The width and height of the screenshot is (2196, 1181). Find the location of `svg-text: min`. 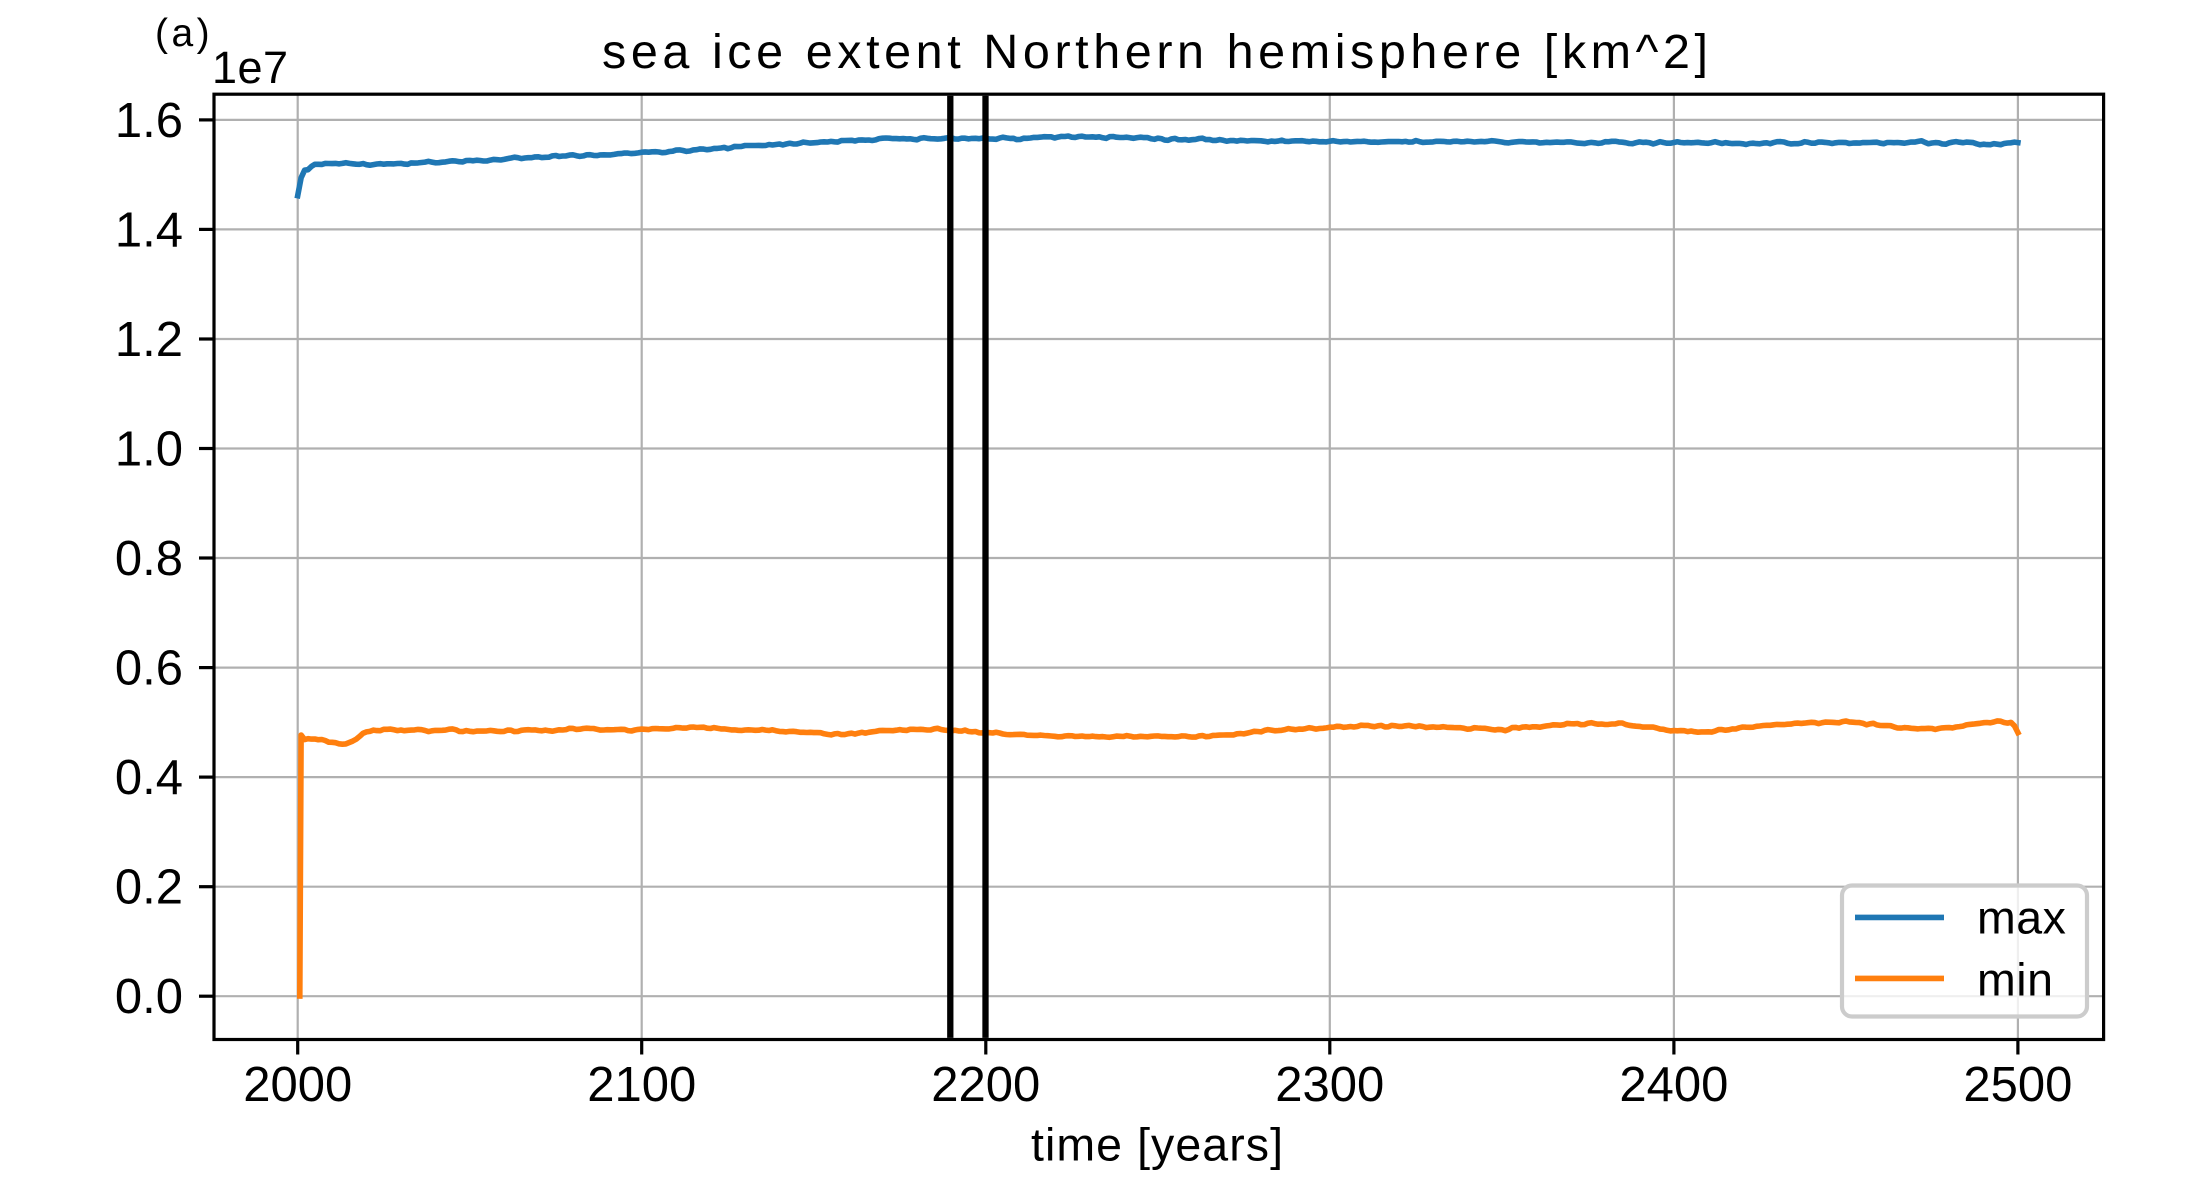

svg-text: min is located at coordinates (2015, 979).